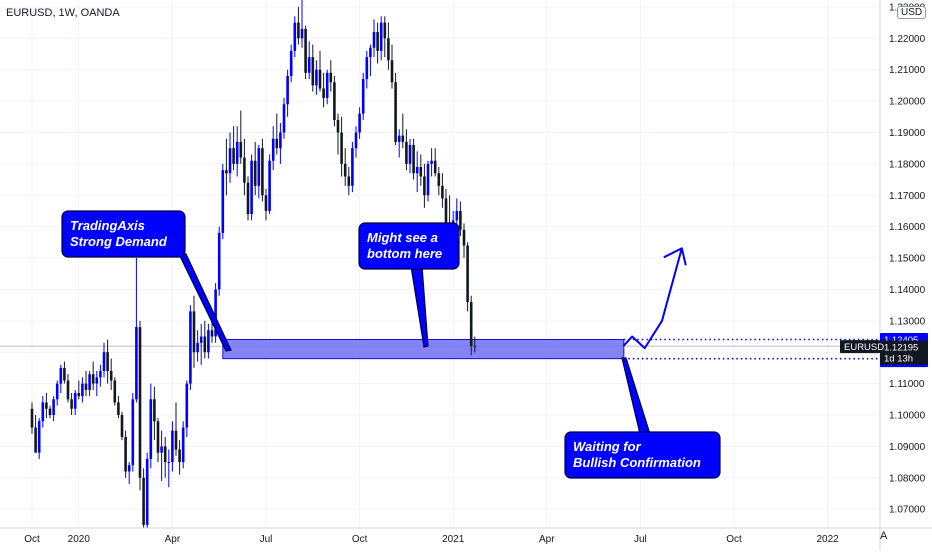  What do you see at coordinates (173, 539) in the screenshot?
I see `time-tick-label: Apr` at bounding box center [173, 539].